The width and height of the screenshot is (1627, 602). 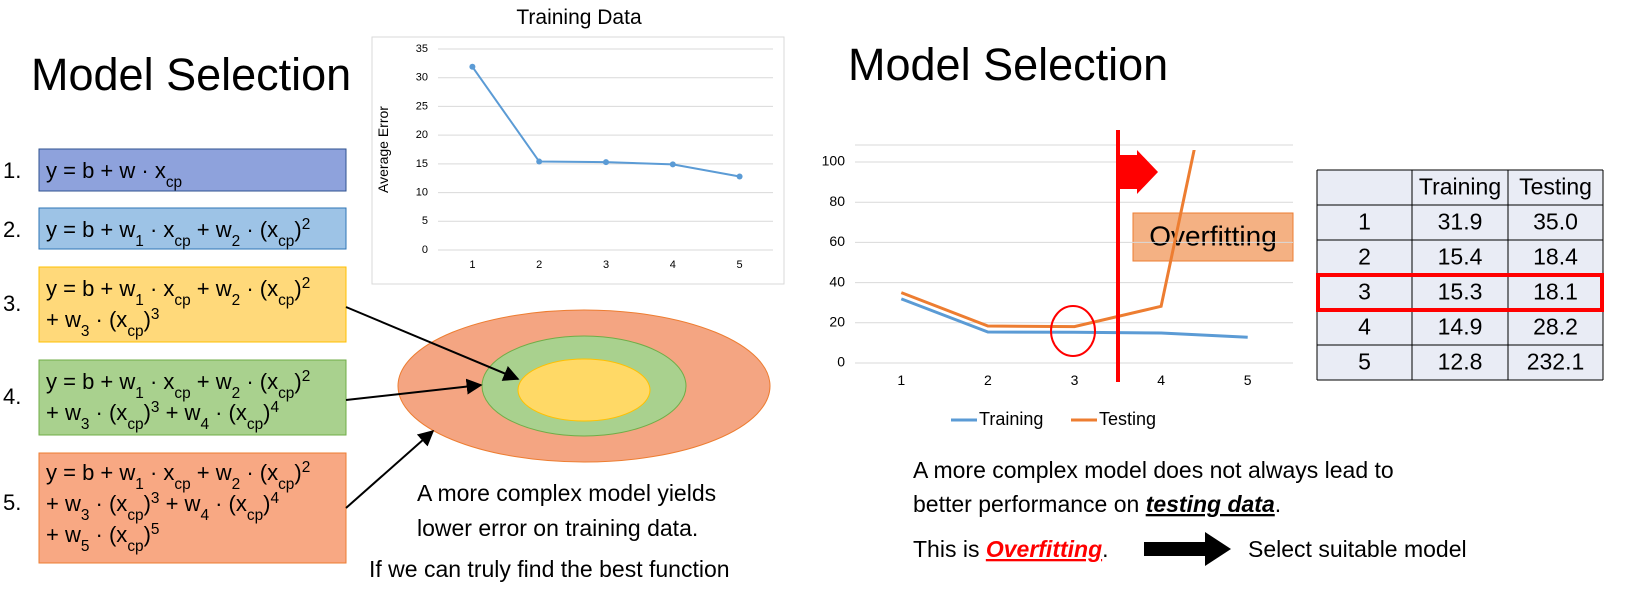 I want to click on right-title: Model Selection, so click(x=1008, y=64).